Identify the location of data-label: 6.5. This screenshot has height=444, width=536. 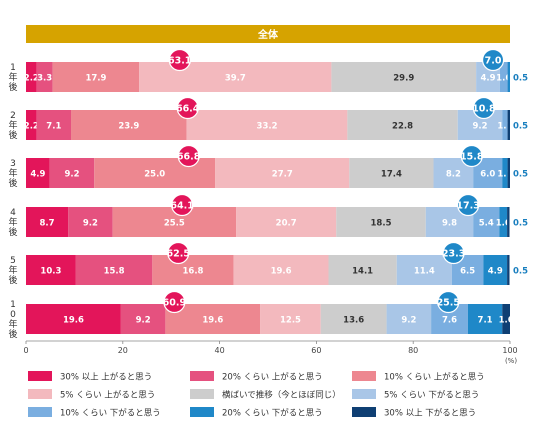
(467, 272).